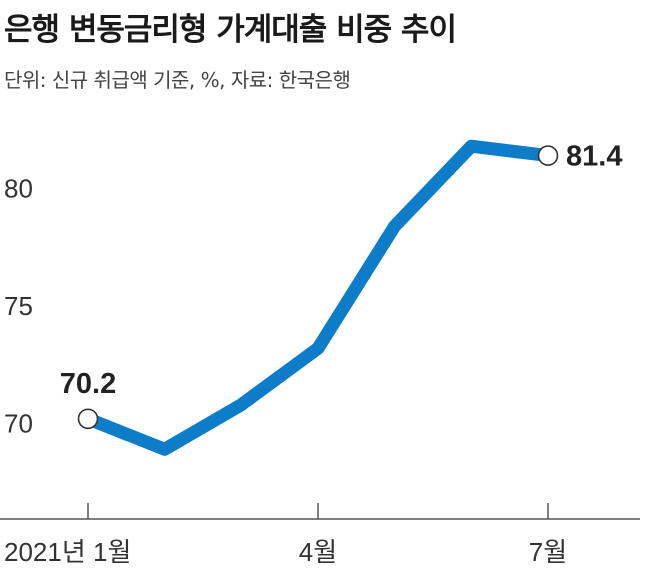 The height and width of the screenshot is (569, 646). I want to click on chart-title: 은행 변동금리형 가계대출 비중 추이, so click(230, 30).